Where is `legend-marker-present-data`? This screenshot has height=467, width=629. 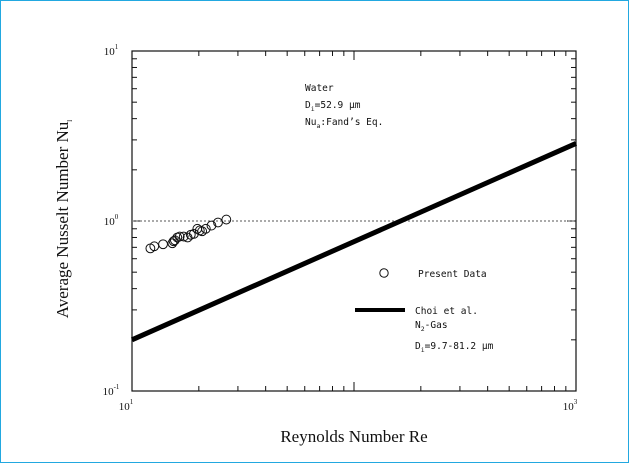
legend-marker-present-data is located at coordinates (384, 273).